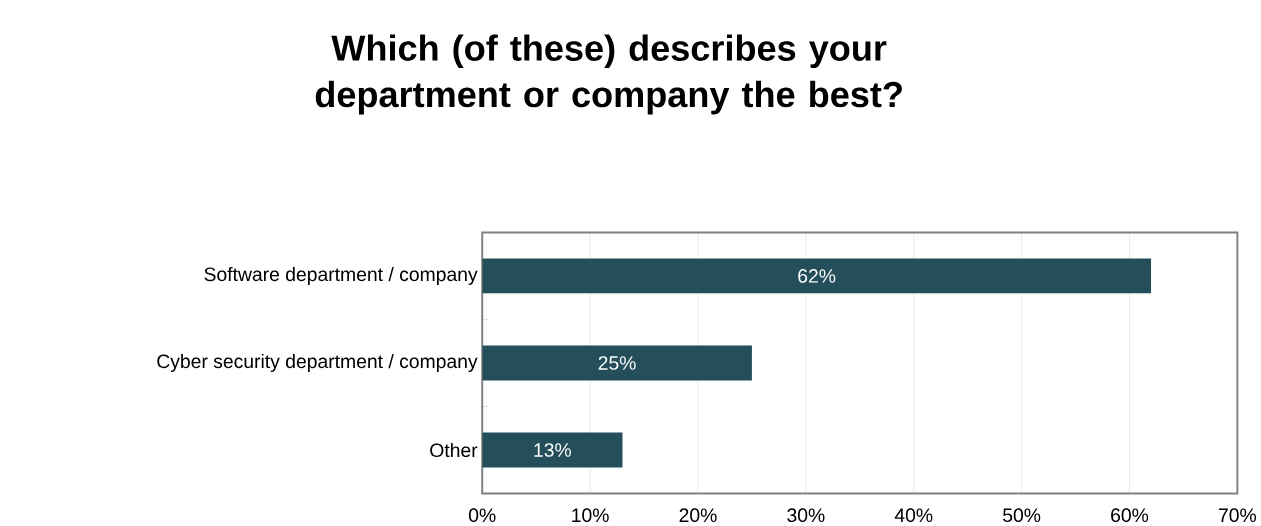 The height and width of the screenshot is (526, 1261). I want to click on y-tick-label: Cyber security department / company, so click(317, 362).